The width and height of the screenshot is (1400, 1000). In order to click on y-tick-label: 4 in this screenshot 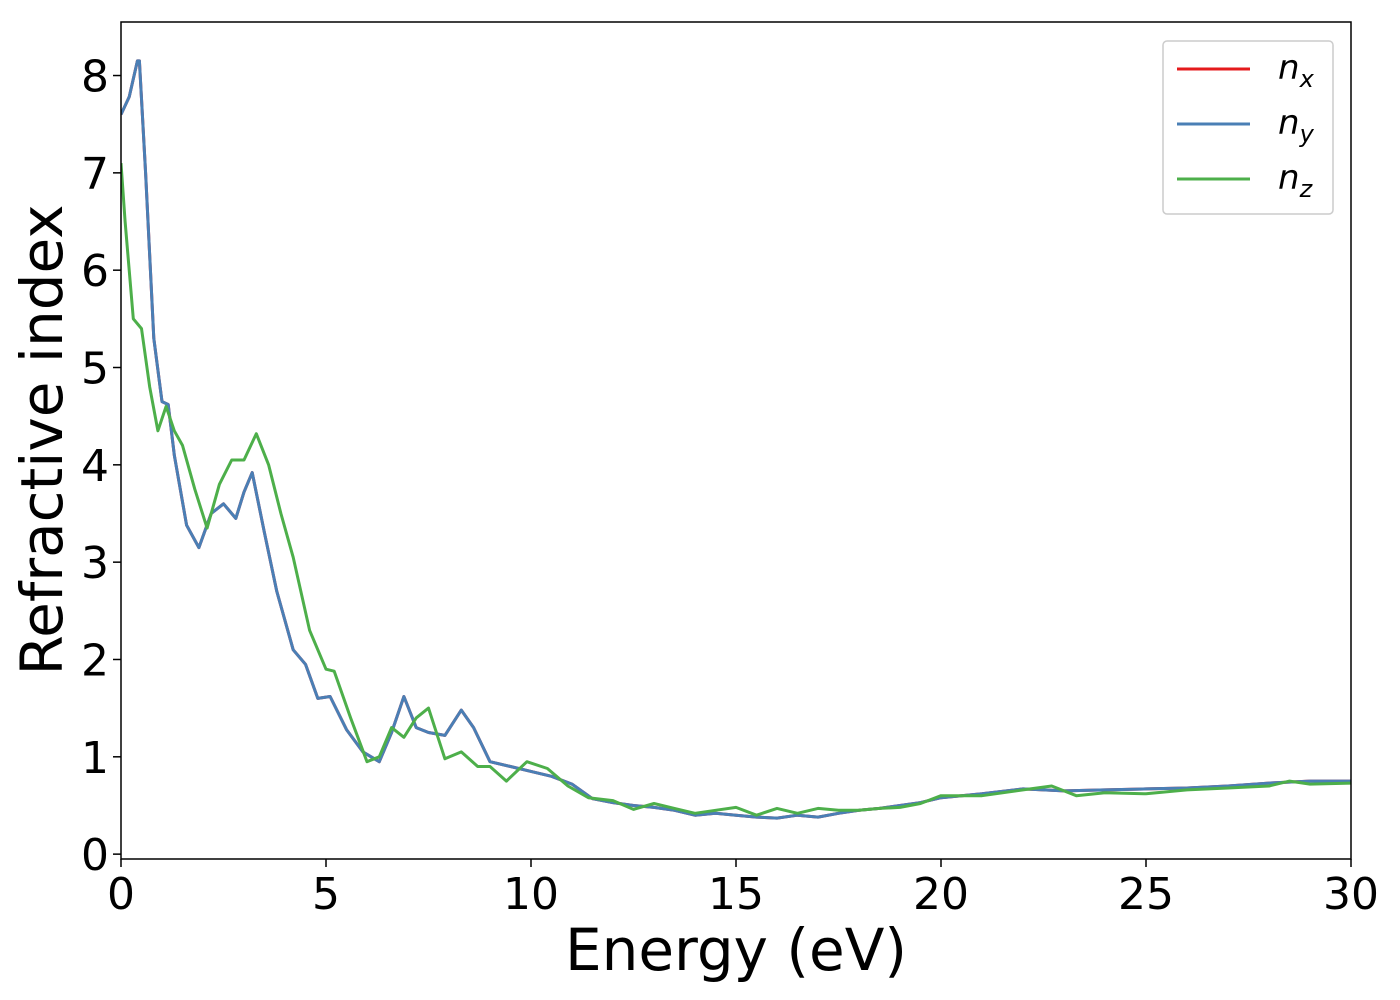, I will do `click(95, 466)`.